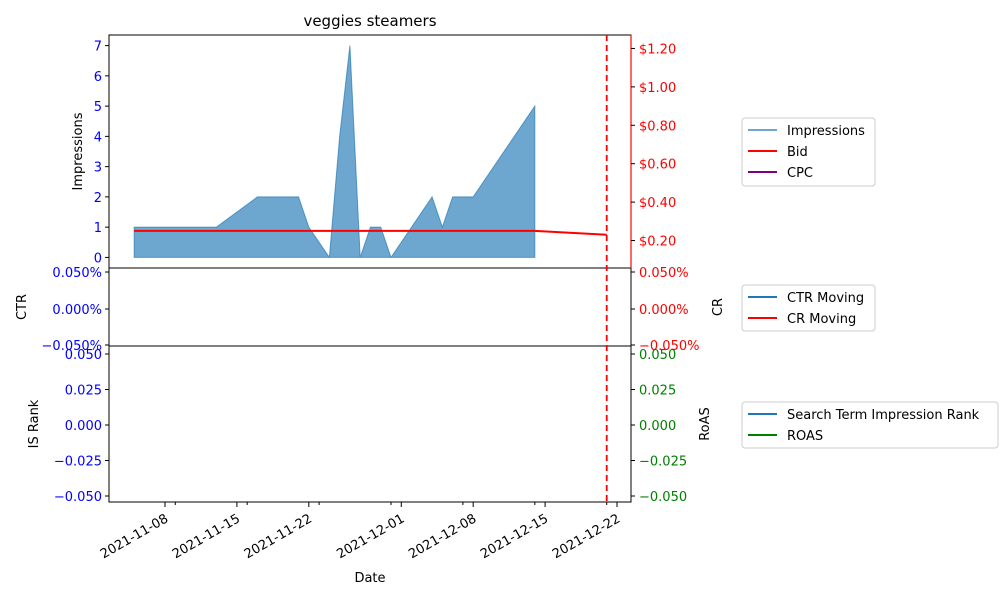 The width and height of the screenshot is (1000, 600). Describe the element at coordinates (369, 21) in the screenshot. I see `chart-title: veggies steamers` at that location.